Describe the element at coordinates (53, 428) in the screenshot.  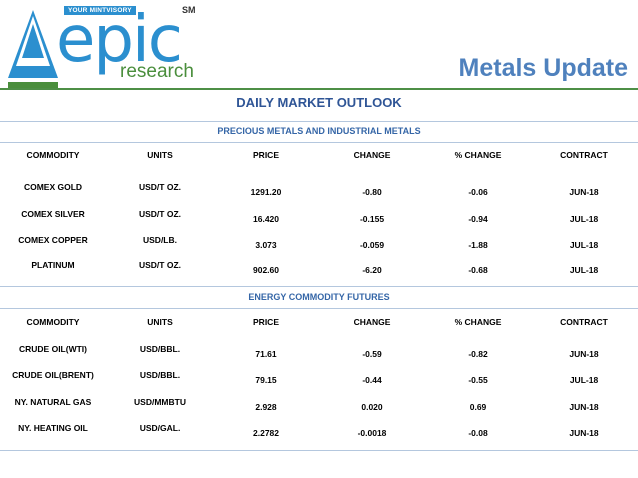
I see `table-cell-commodity: NY. HEATING OIL` at that location.